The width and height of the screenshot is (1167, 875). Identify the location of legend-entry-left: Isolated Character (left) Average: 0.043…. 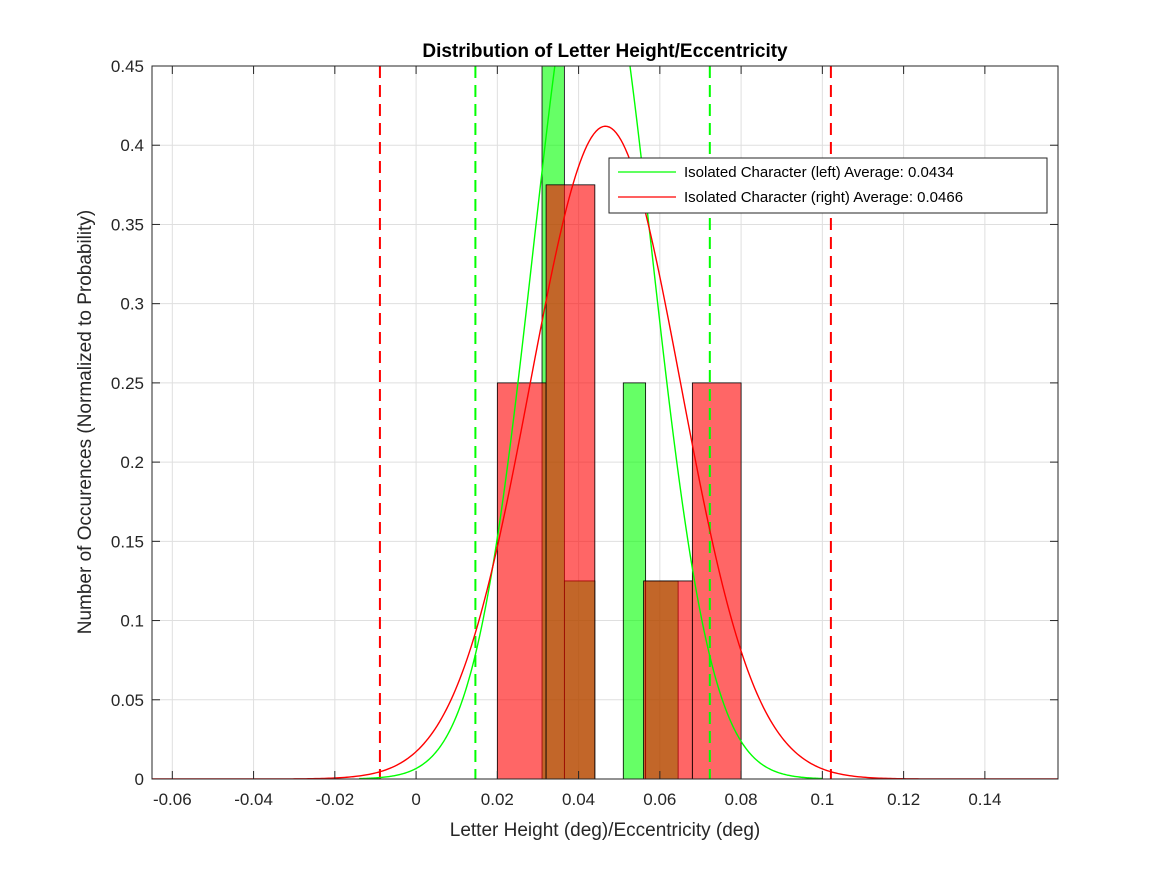
(819, 172).